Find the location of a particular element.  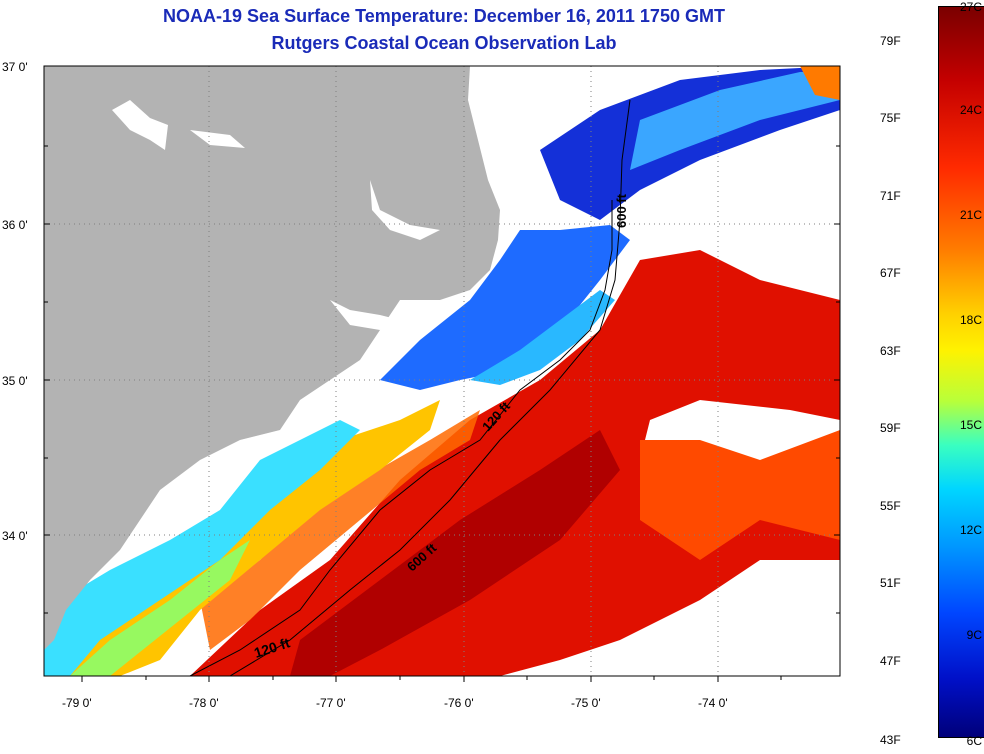

colorbar-c-21: 21C is located at coordinates (970, 215).